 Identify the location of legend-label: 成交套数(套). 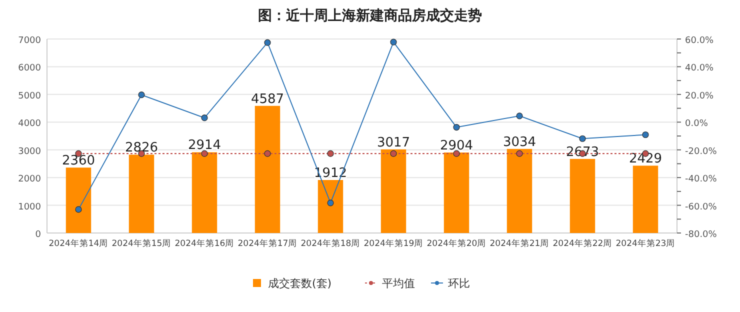
(300, 283).